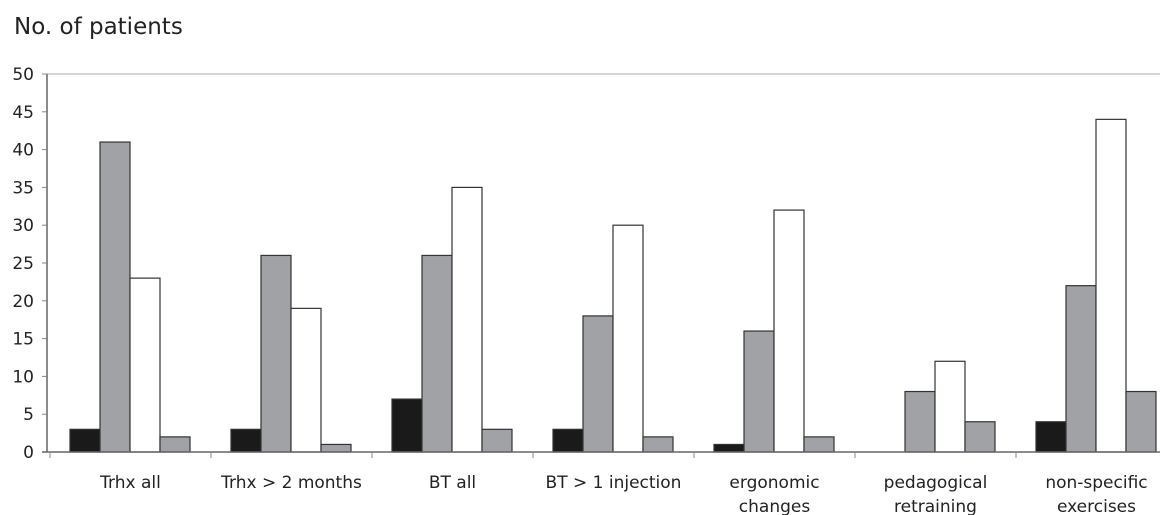 The width and height of the screenshot is (1162, 515). What do you see at coordinates (23, 264) in the screenshot?
I see `y-tick-label: 25` at bounding box center [23, 264].